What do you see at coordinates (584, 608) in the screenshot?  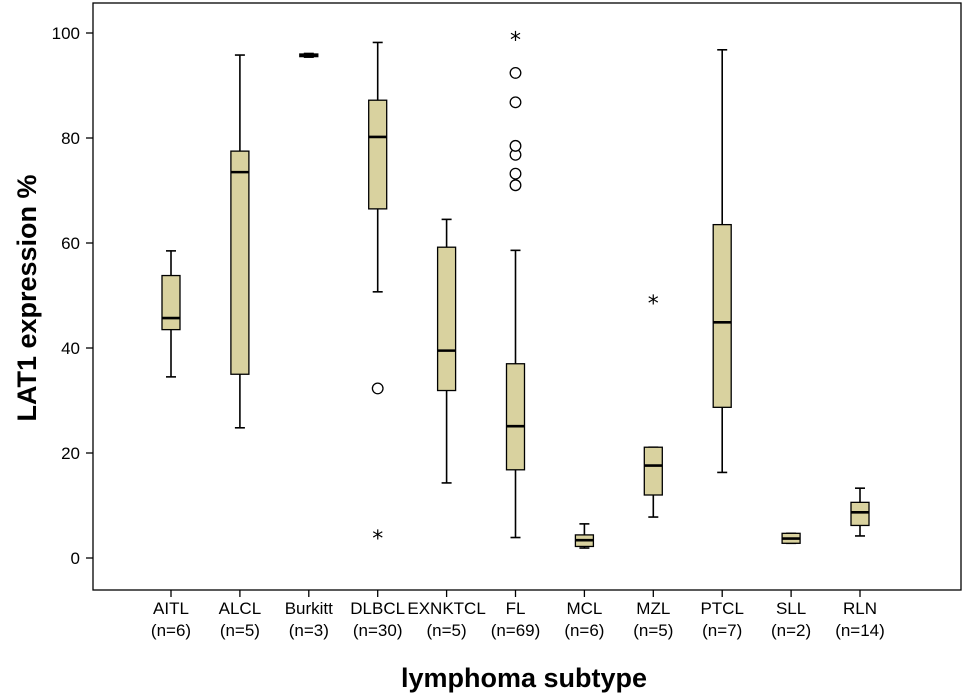 I see `x-tick-label: MCL` at bounding box center [584, 608].